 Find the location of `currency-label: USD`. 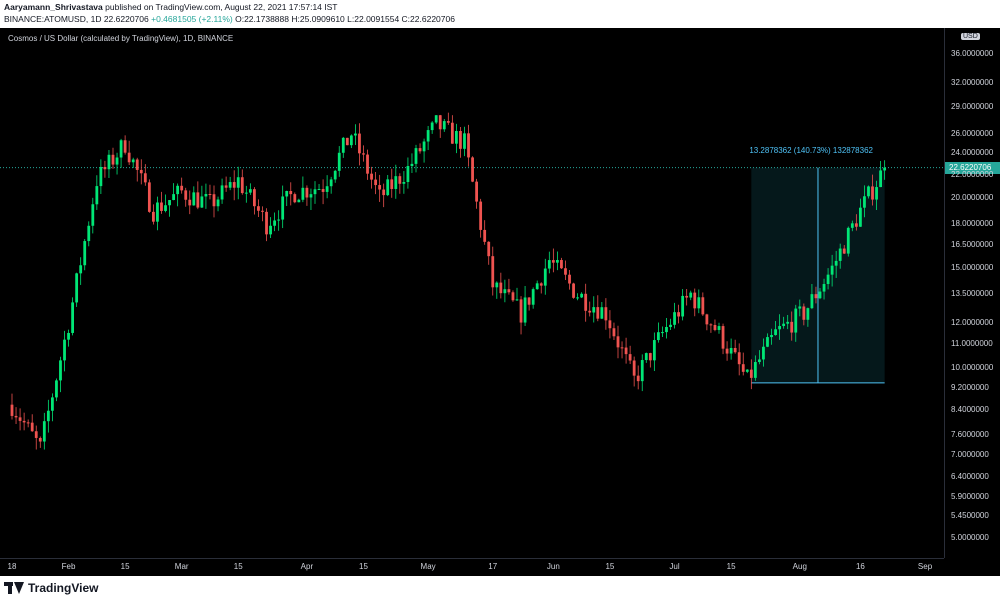

currency-label: USD is located at coordinates (970, 36).